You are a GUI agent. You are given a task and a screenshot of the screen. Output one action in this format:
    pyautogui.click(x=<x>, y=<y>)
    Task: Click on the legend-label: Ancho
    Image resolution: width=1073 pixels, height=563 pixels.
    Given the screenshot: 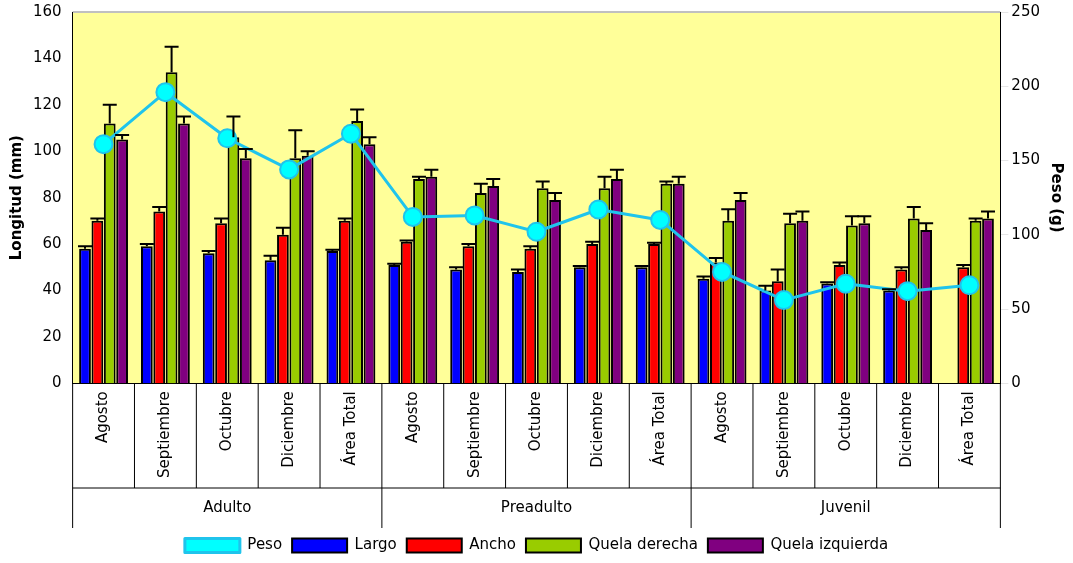 What is the action you would take?
    pyautogui.click(x=492, y=544)
    